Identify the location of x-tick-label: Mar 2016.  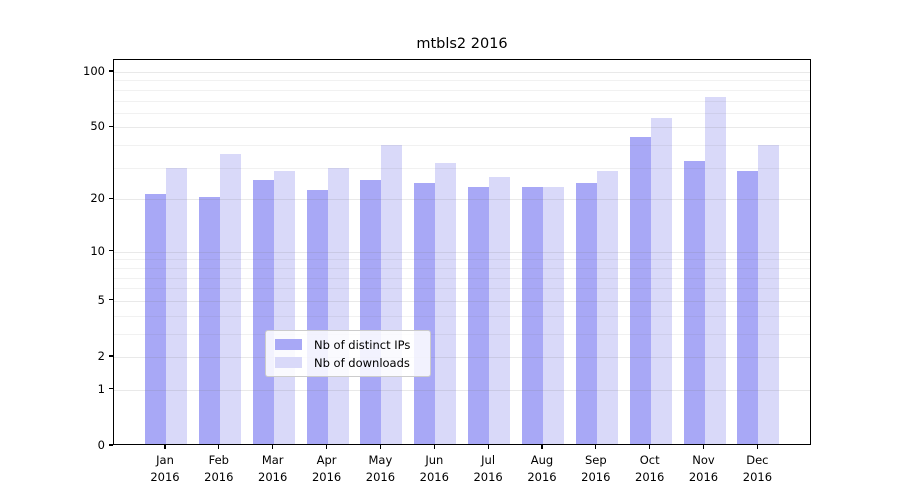
(273, 468).